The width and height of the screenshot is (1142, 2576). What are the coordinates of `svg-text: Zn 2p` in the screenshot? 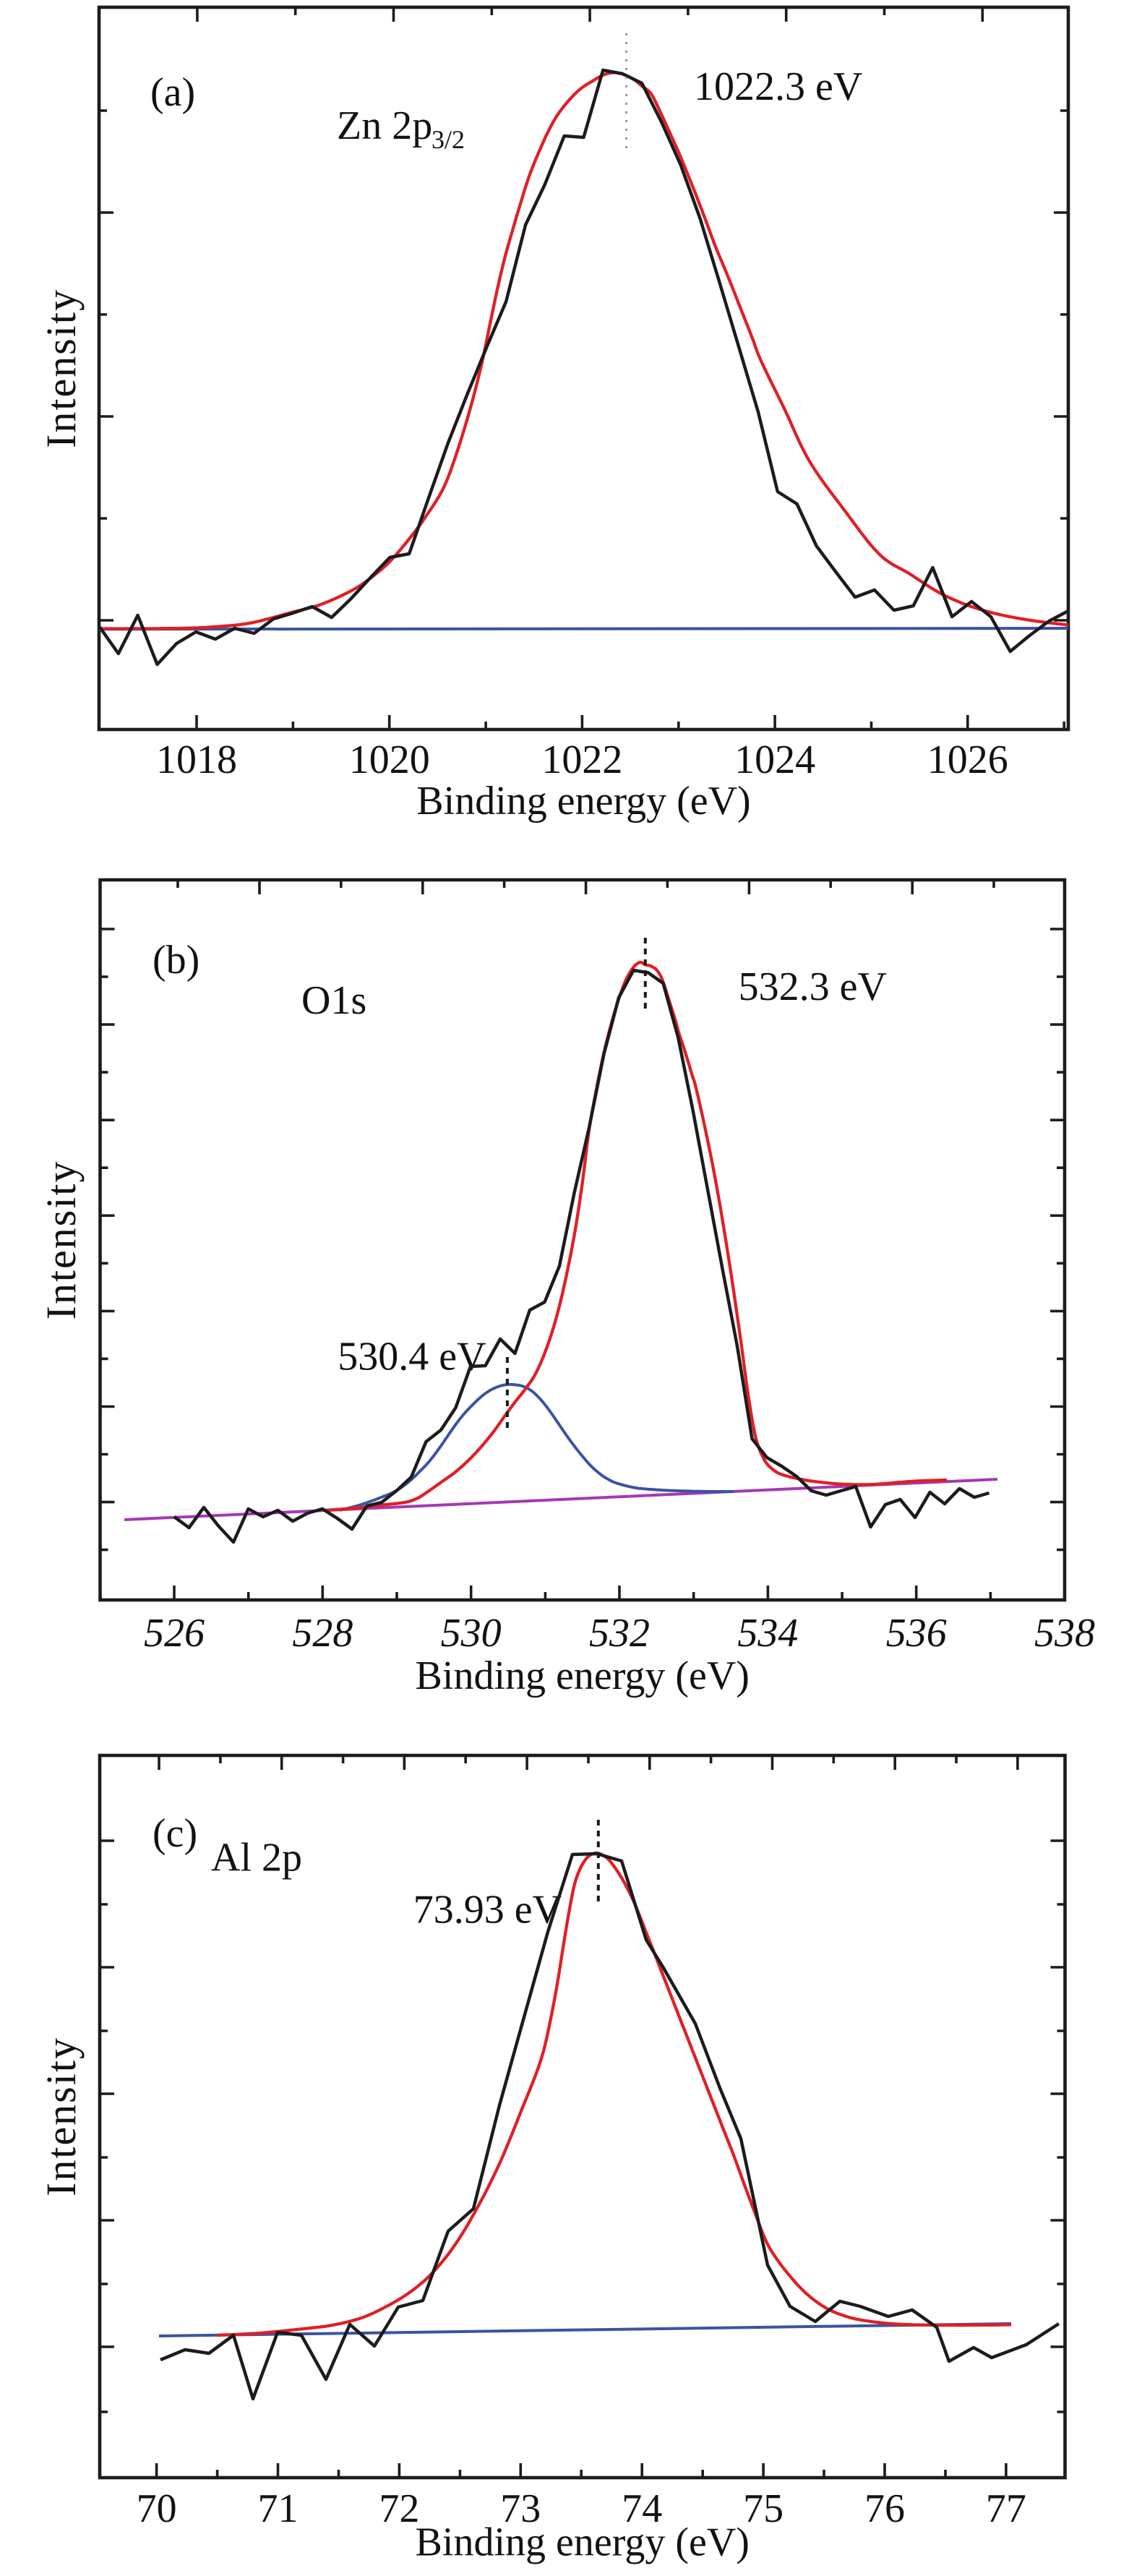 It's located at (384, 126).